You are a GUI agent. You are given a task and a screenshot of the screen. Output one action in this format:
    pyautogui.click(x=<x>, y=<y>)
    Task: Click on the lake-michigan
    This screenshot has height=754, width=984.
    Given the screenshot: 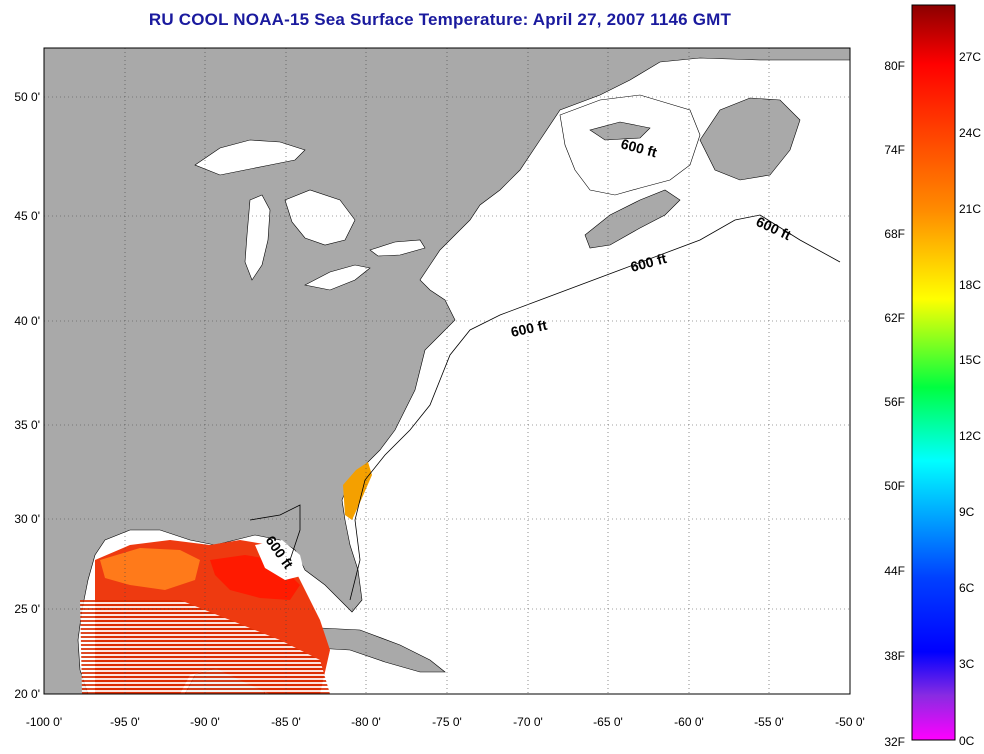 What is the action you would take?
    pyautogui.click(x=257, y=237)
    